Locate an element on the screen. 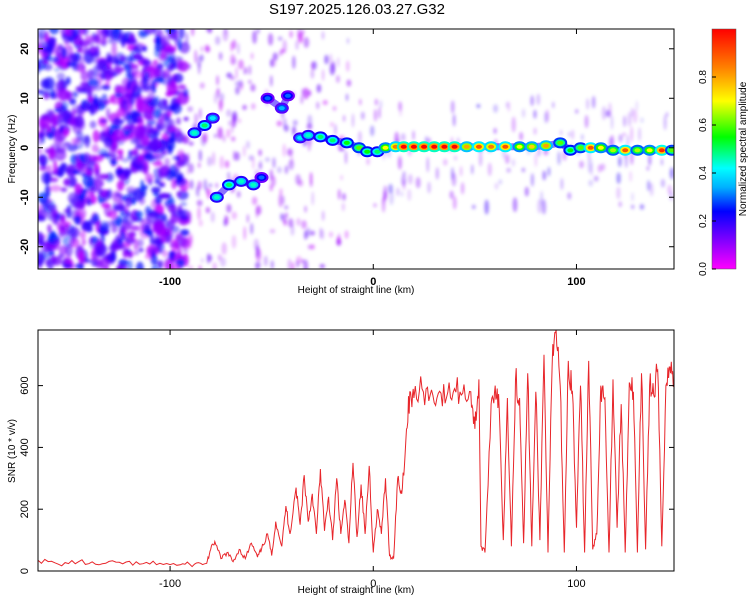 Image resolution: width=750 pixels, height=600 pixels. colorbar-tick-label: 0.2 is located at coordinates (703, 221).